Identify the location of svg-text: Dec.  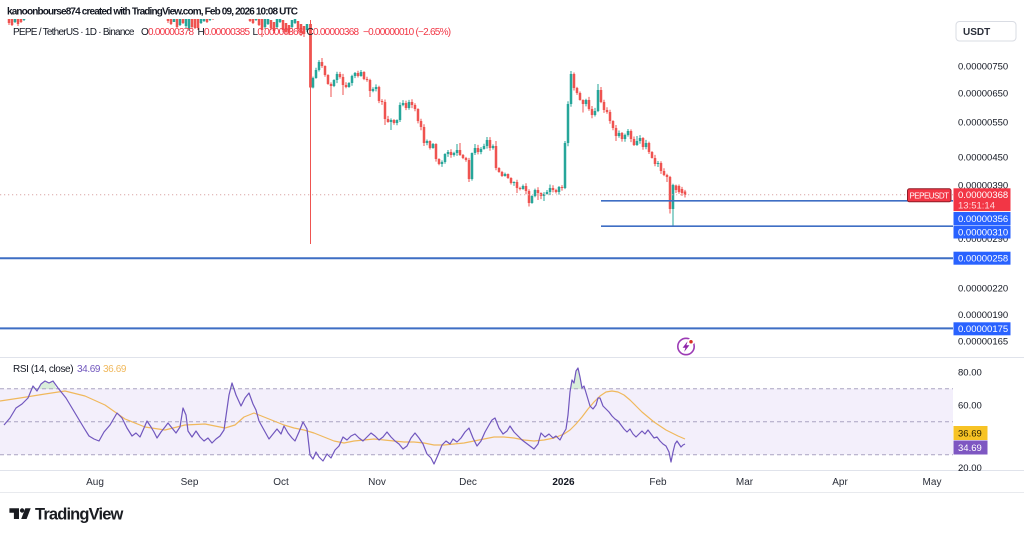
(468, 482).